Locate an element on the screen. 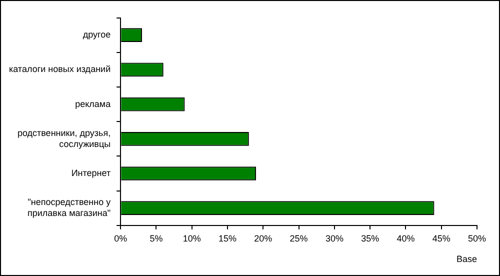 This screenshot has width=500, height=276. y-tick-label: родственники, друзья, сослуживцы is located at coordinates (64, 138).